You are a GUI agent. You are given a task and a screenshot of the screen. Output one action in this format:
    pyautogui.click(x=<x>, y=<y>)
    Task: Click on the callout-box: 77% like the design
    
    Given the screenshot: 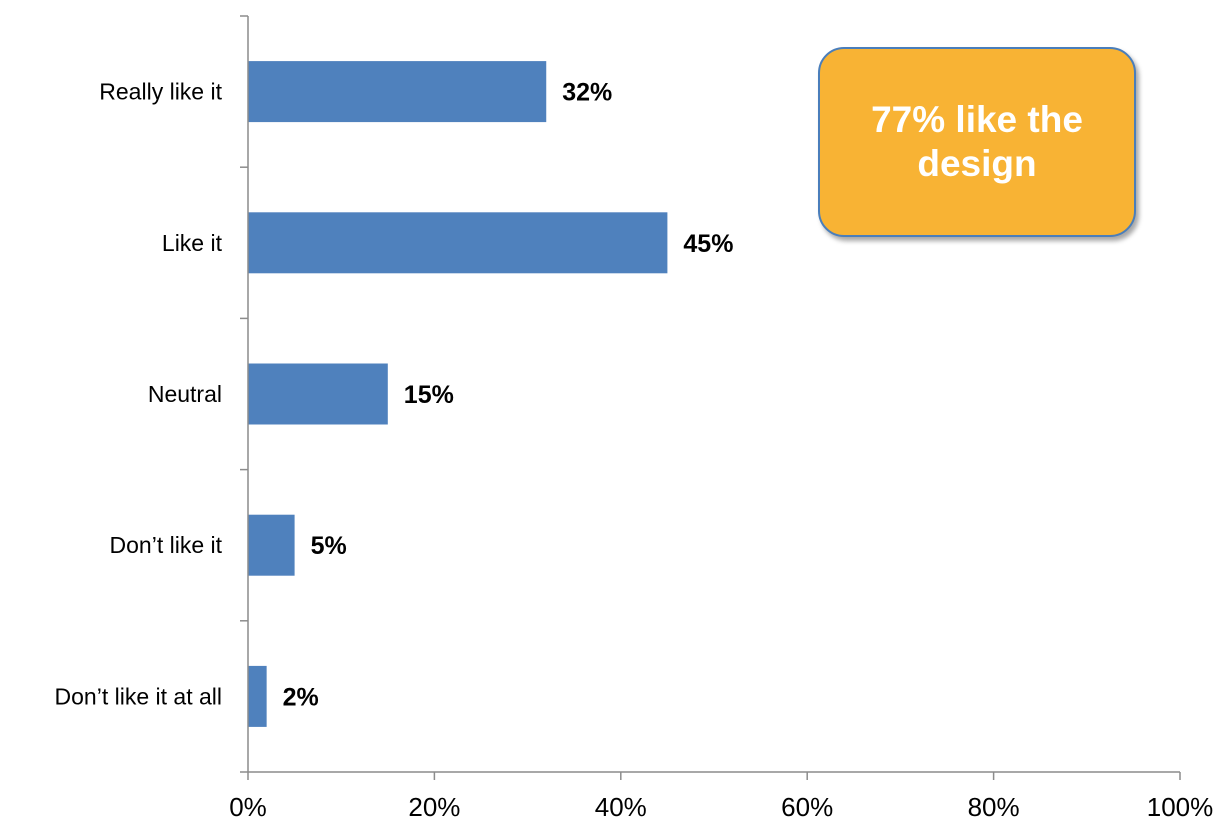 What is the action you would take?
    pyautogui.click(x=977, y=142)
    